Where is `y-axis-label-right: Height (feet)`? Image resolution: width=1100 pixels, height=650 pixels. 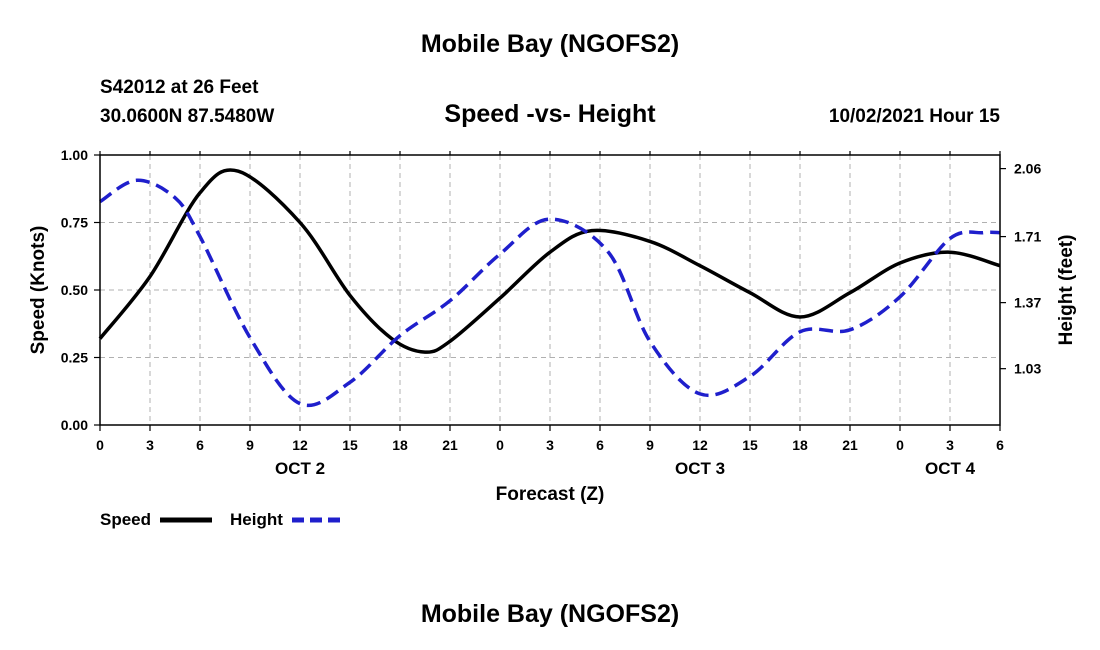 y-axis-label-right: Height (feet) is located at coordinates (1066, 290).